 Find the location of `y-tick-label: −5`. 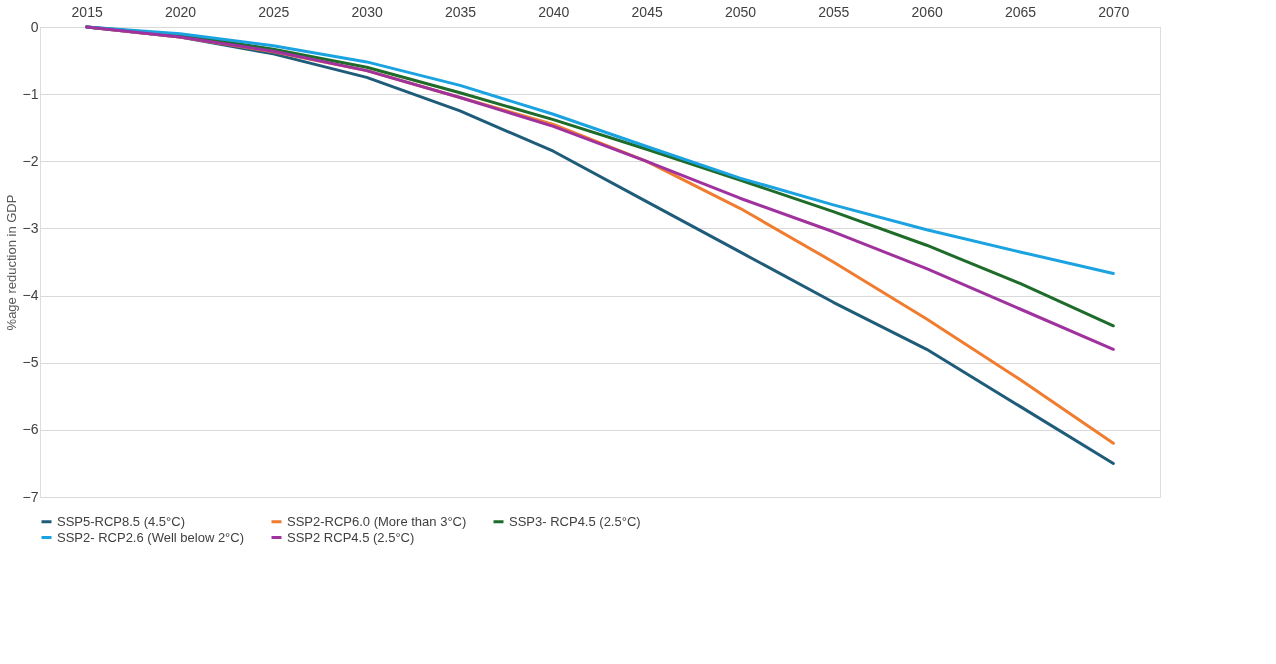

y-tick-label: −5 is located at coordinates (30, 362).